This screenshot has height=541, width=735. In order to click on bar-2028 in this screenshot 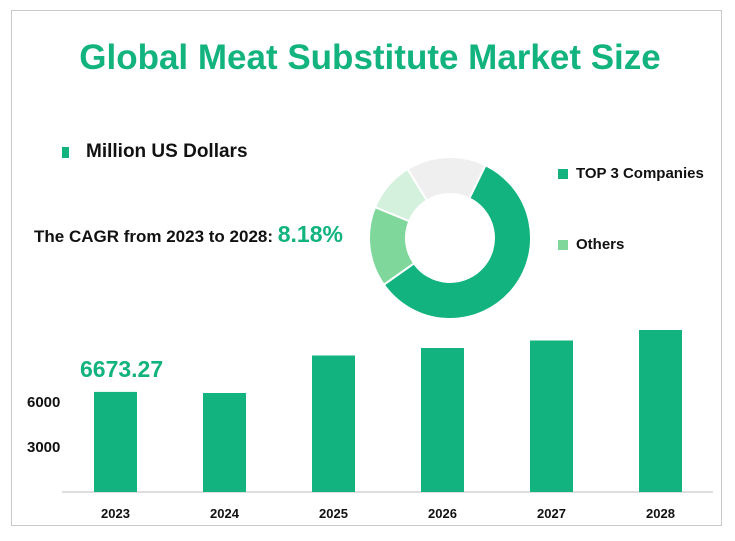, I will do `click(660, 411)`.